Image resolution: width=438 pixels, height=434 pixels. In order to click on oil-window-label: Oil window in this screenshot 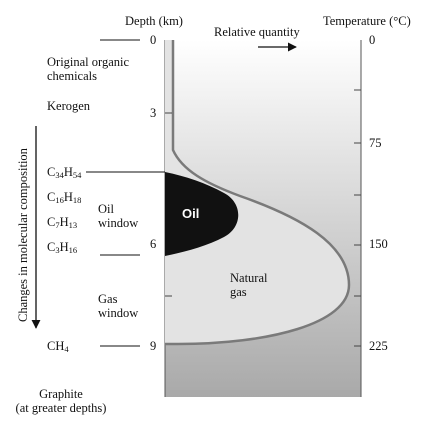, I will do `click(118, 216)`.